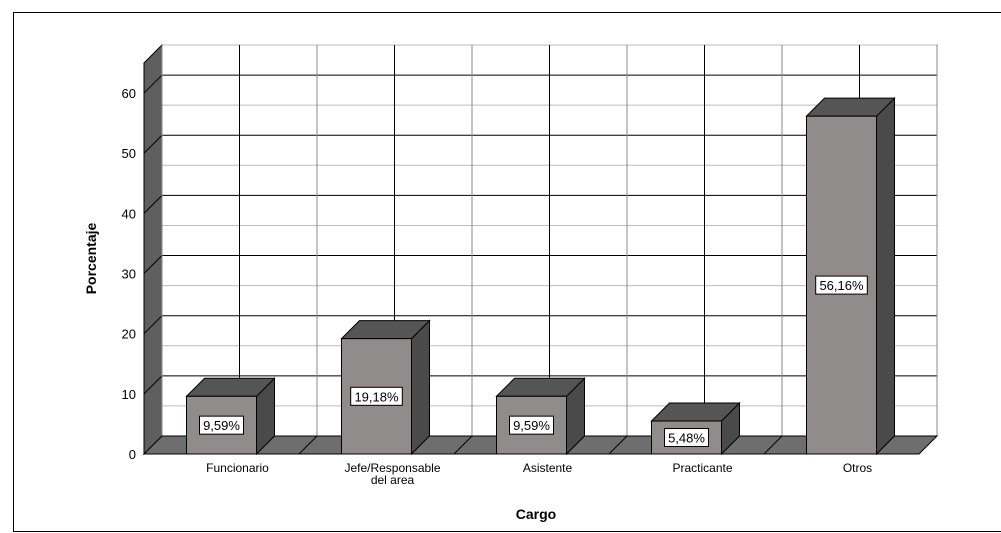  Describe the element at coordinates (129, 153) in the screenshot. I see `y-tick-label: 50` at that location.